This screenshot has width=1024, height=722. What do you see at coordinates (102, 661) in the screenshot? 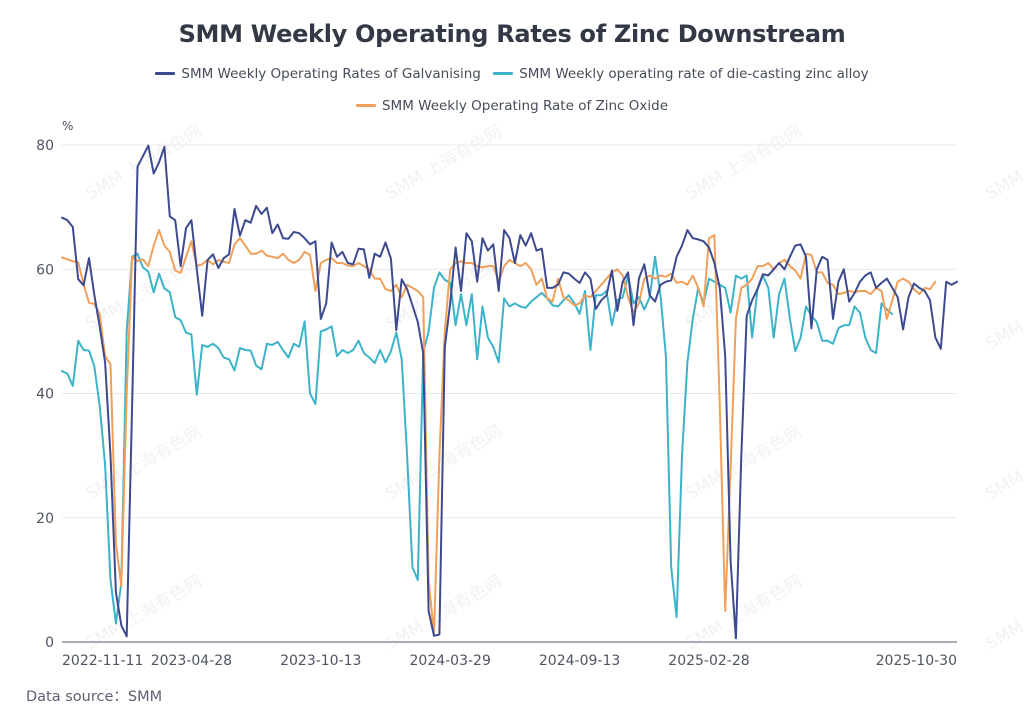
I see `x-tick-label: 2022-11-11` at bounding box center [102, 661].